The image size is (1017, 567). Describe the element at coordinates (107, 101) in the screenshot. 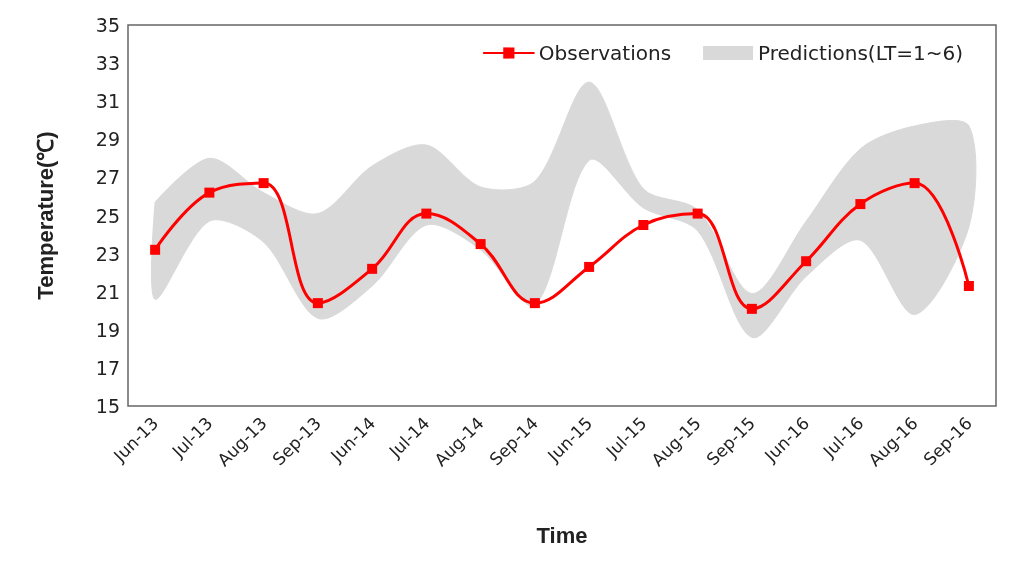

I see `y-tick-label: 31` at that location.